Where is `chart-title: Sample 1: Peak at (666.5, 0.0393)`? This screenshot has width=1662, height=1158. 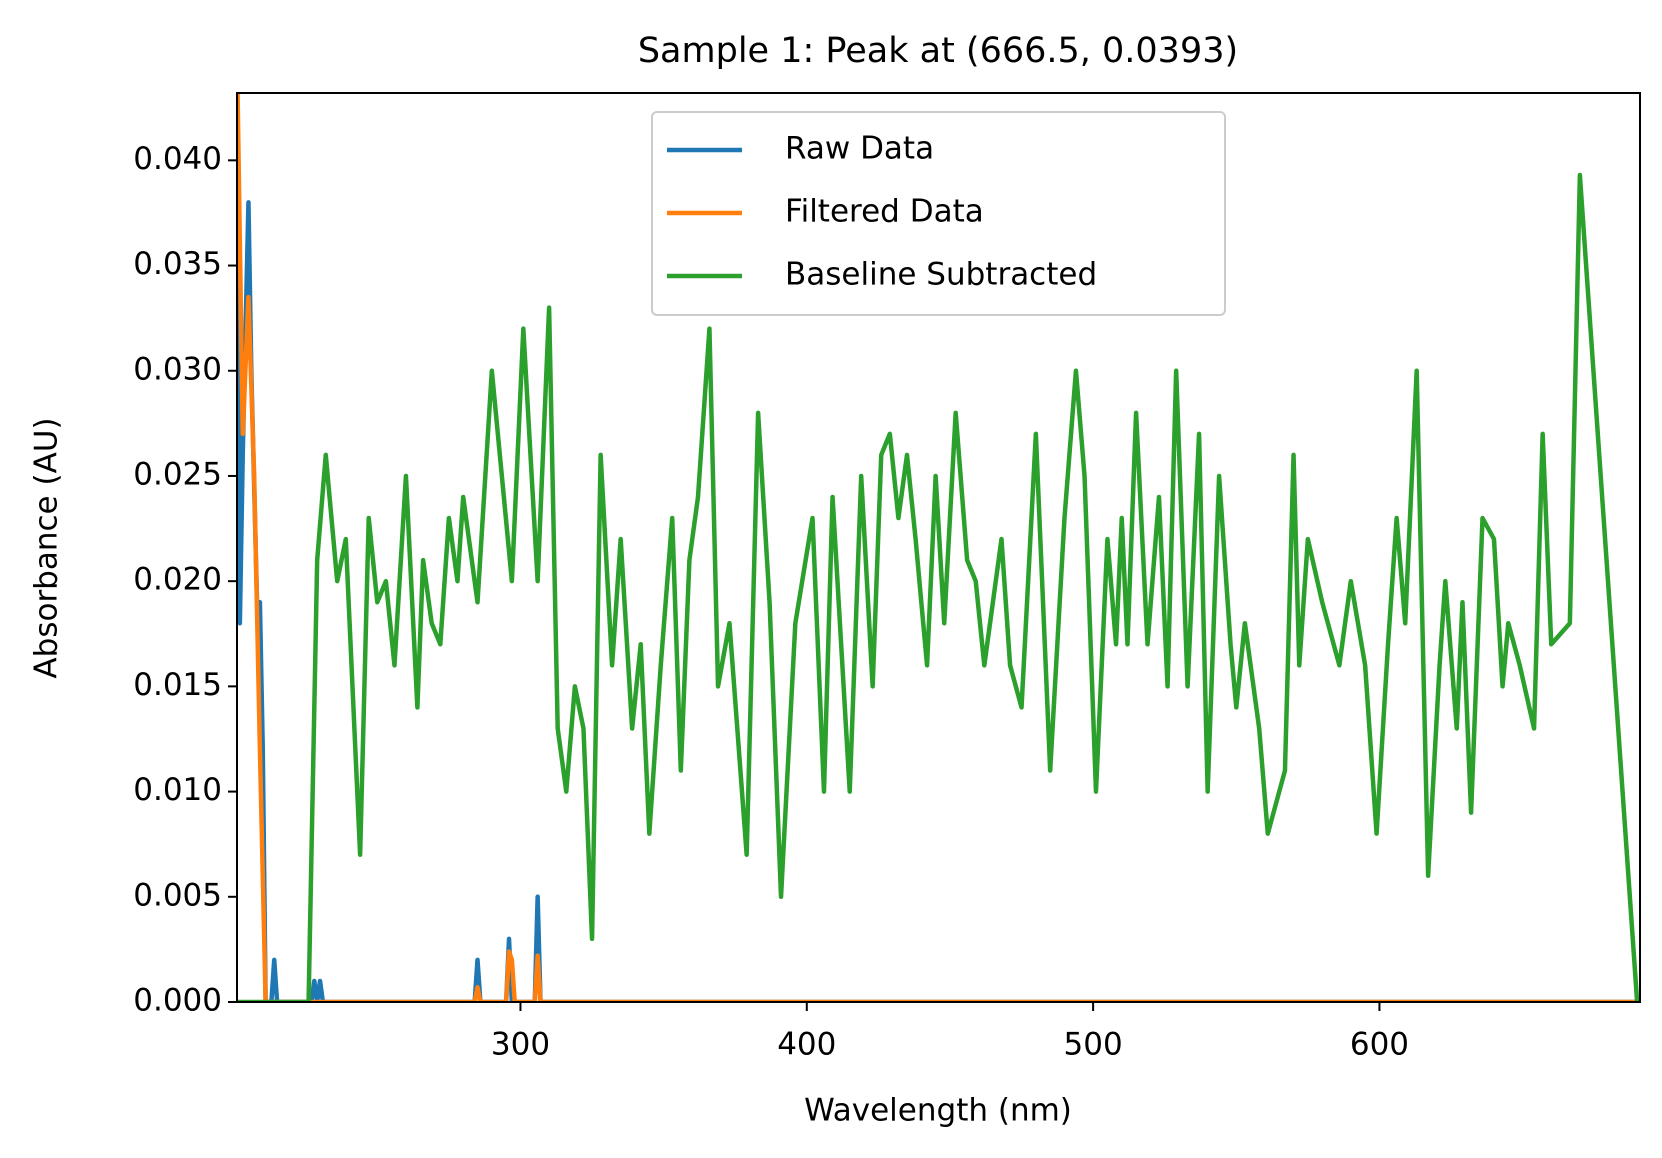 chart-title: Sample 1: Peak at (666.5, 0.0393) is located at coordinates (938, 51).